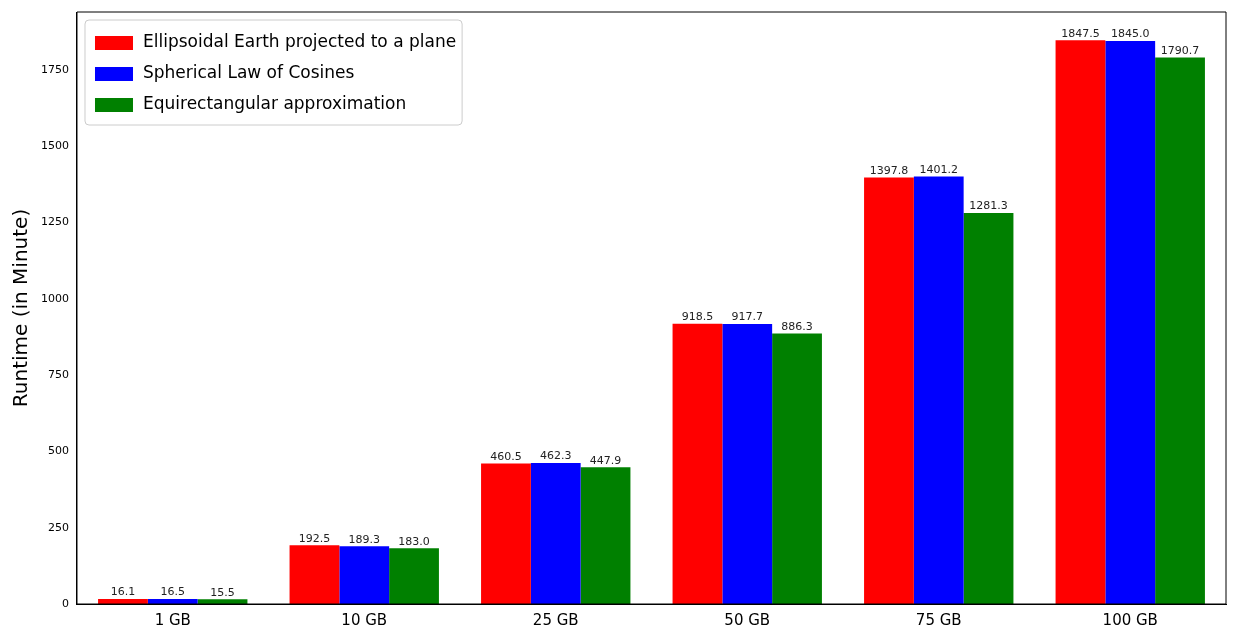 This screenshot has width=1238, height=637. I want to click on legend-label: Spherical Law of Cosines, so click(248, 72).